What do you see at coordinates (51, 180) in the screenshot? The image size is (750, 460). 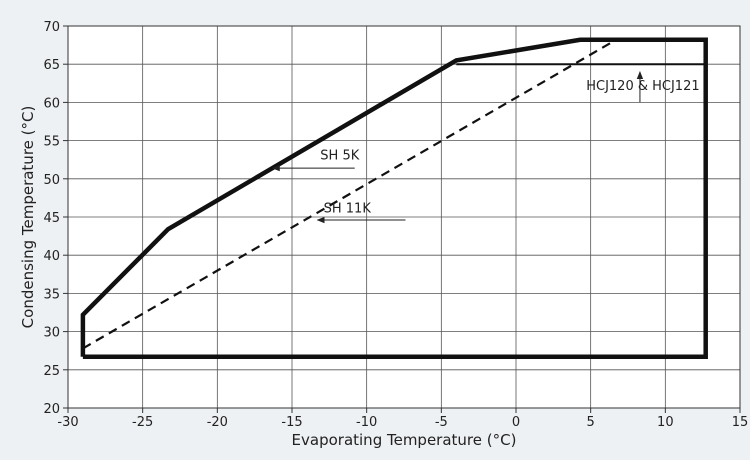 I see `y-tick-label: 50` at bounding box center [51, 180].